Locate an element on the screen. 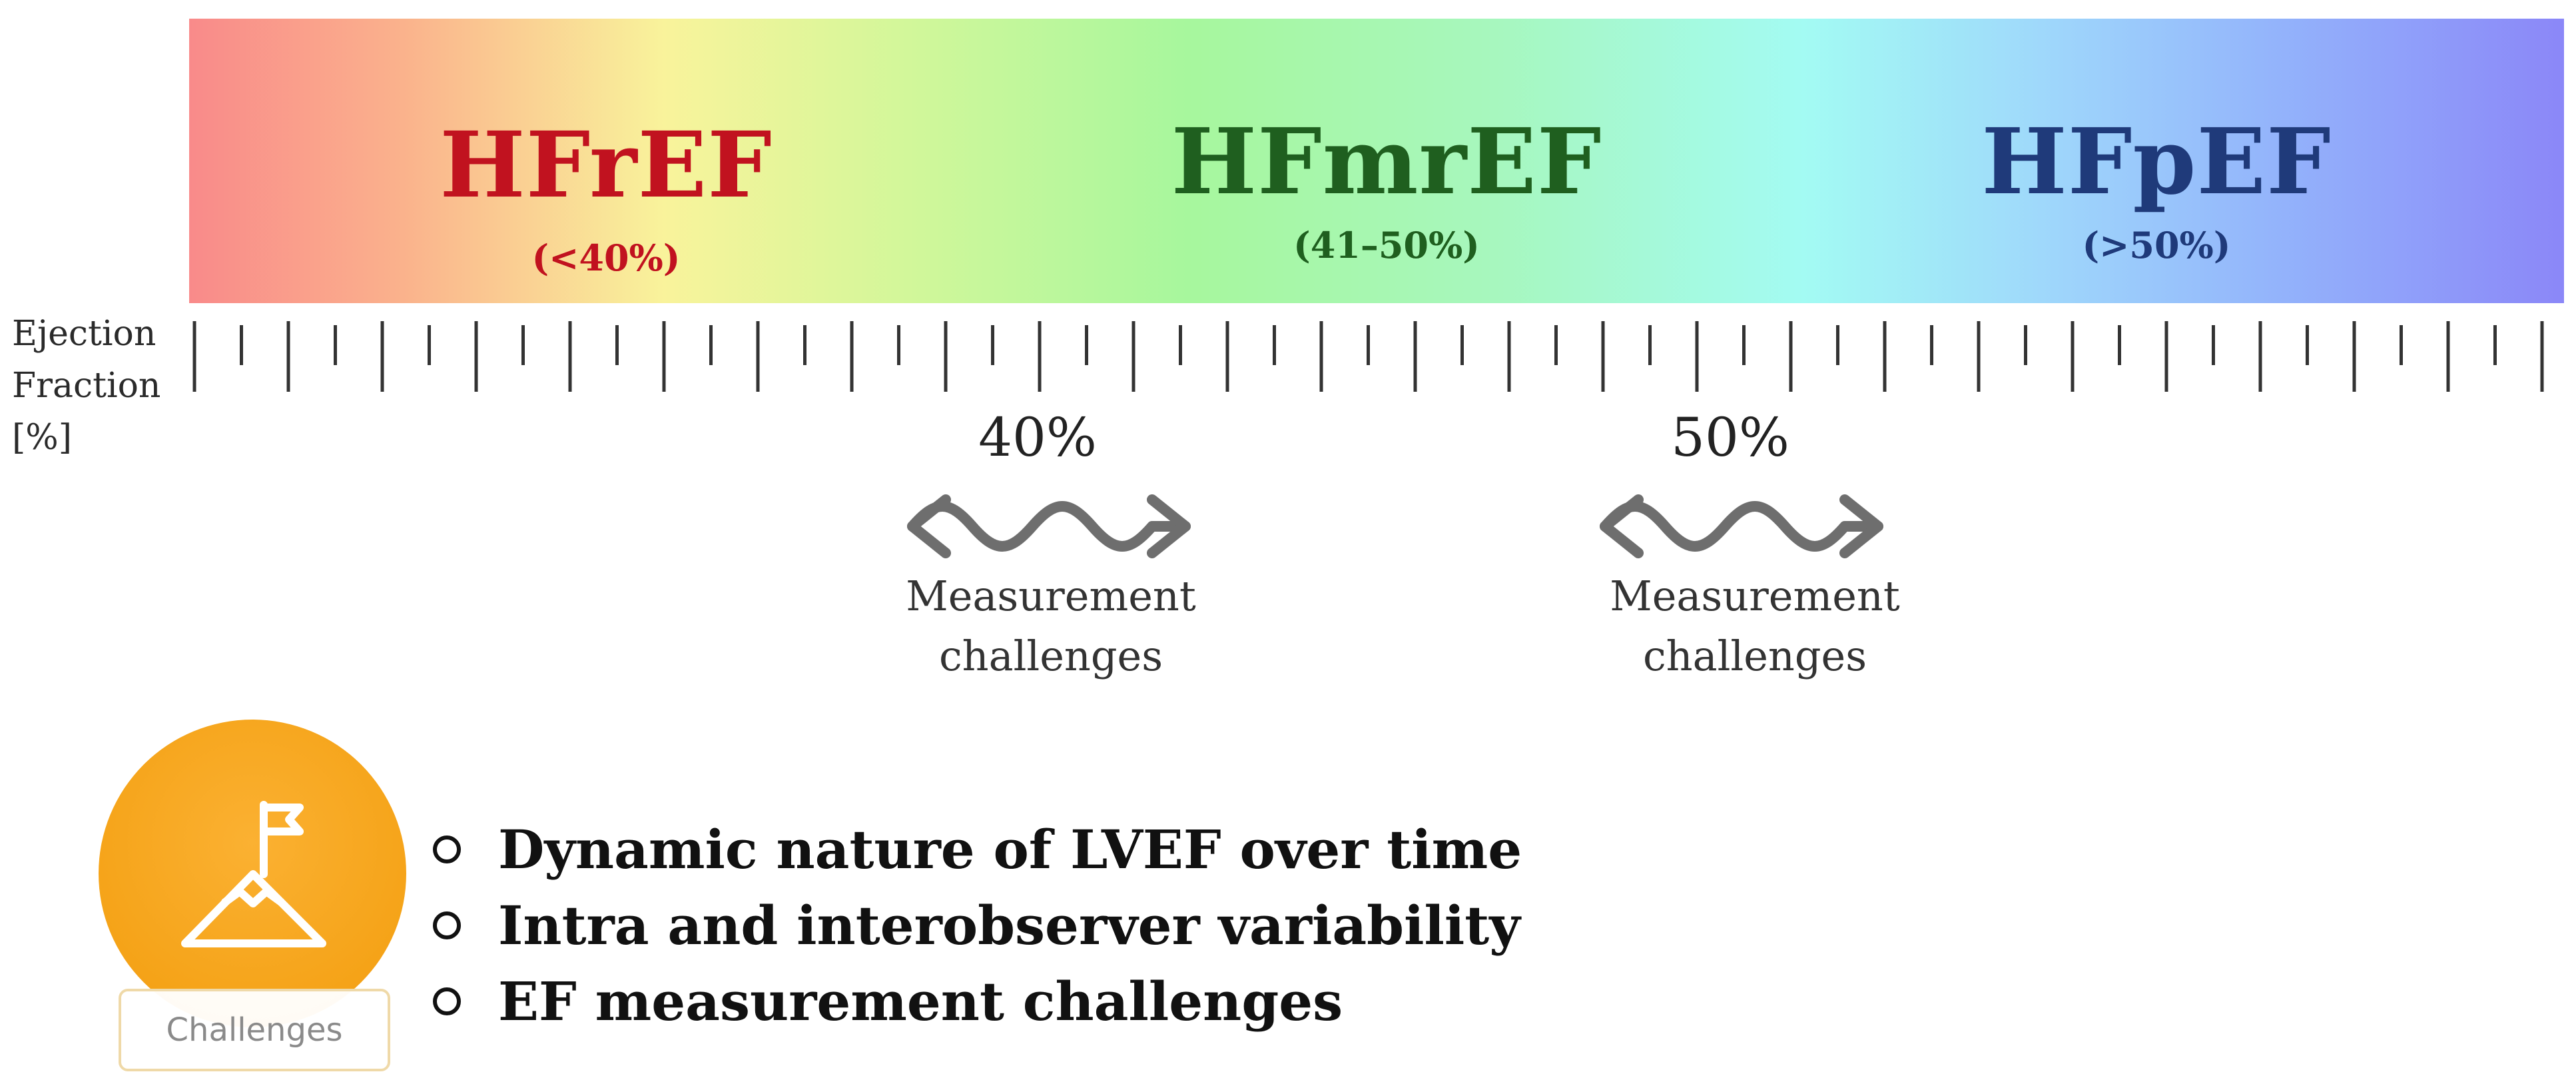 The image size is (2576, 1086). category-hfmref: HFmrEF (41–50%) is located at coordinates (1386, 190).